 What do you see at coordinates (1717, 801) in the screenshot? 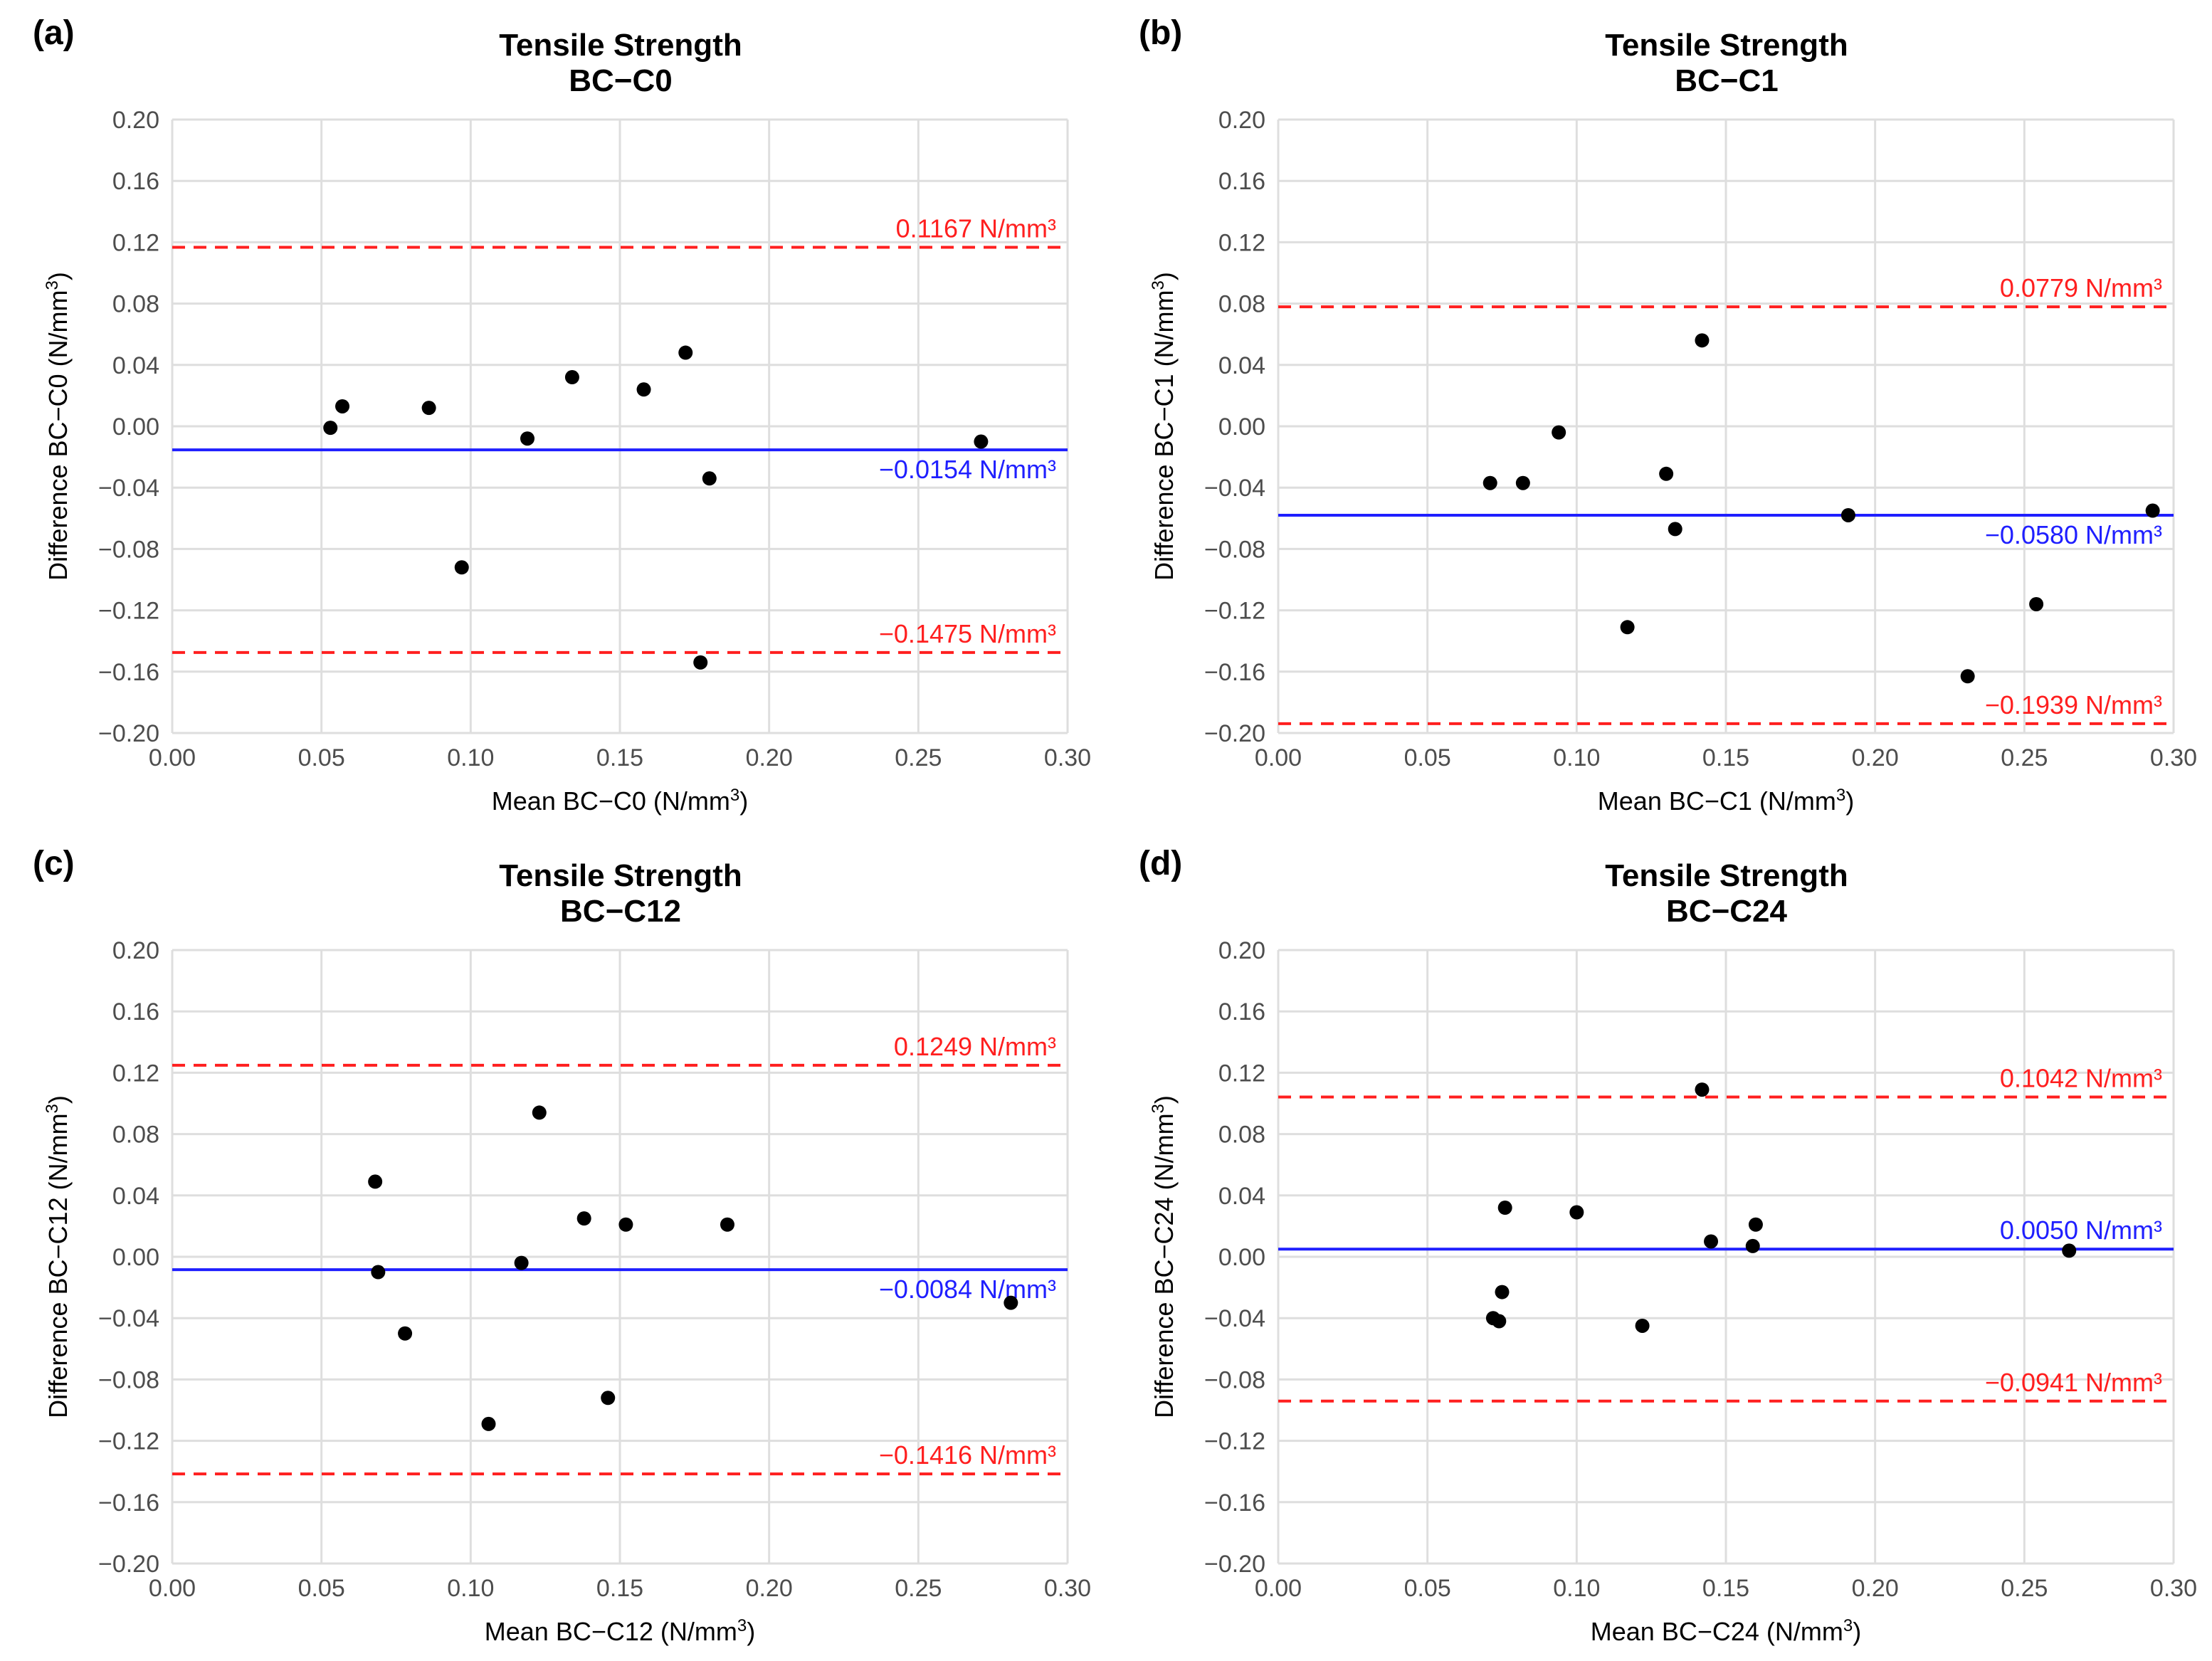
I see `x-axis-label-text: Mean BC−C1 (N/mm` at bounding box center [1717, 801].